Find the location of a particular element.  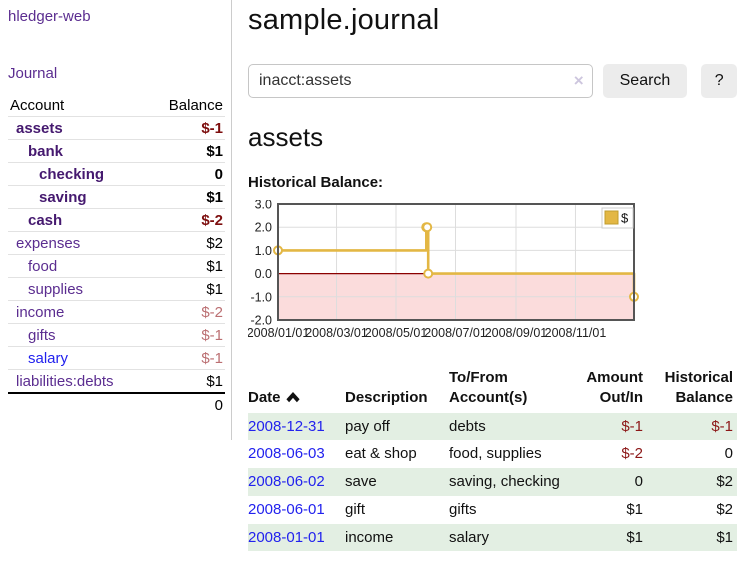

register-header-amount: Amount Out/In is located at coordinates (614, 388).